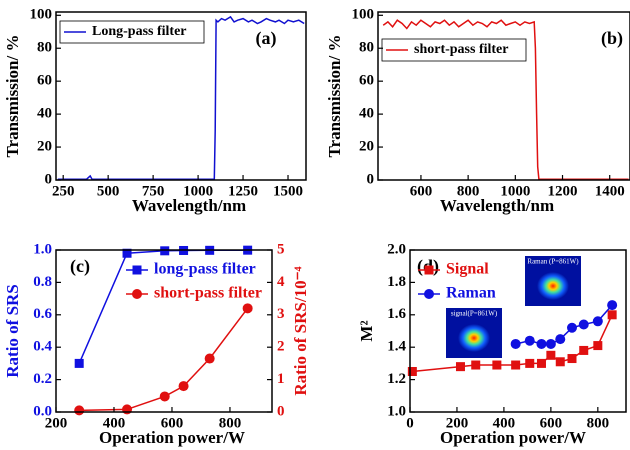 The image size is (630, 450). What do you see at coordinates (139, 31) in the screenshot?
I see `legend-label: Long-pass filter` at bounding box center [139, 31].